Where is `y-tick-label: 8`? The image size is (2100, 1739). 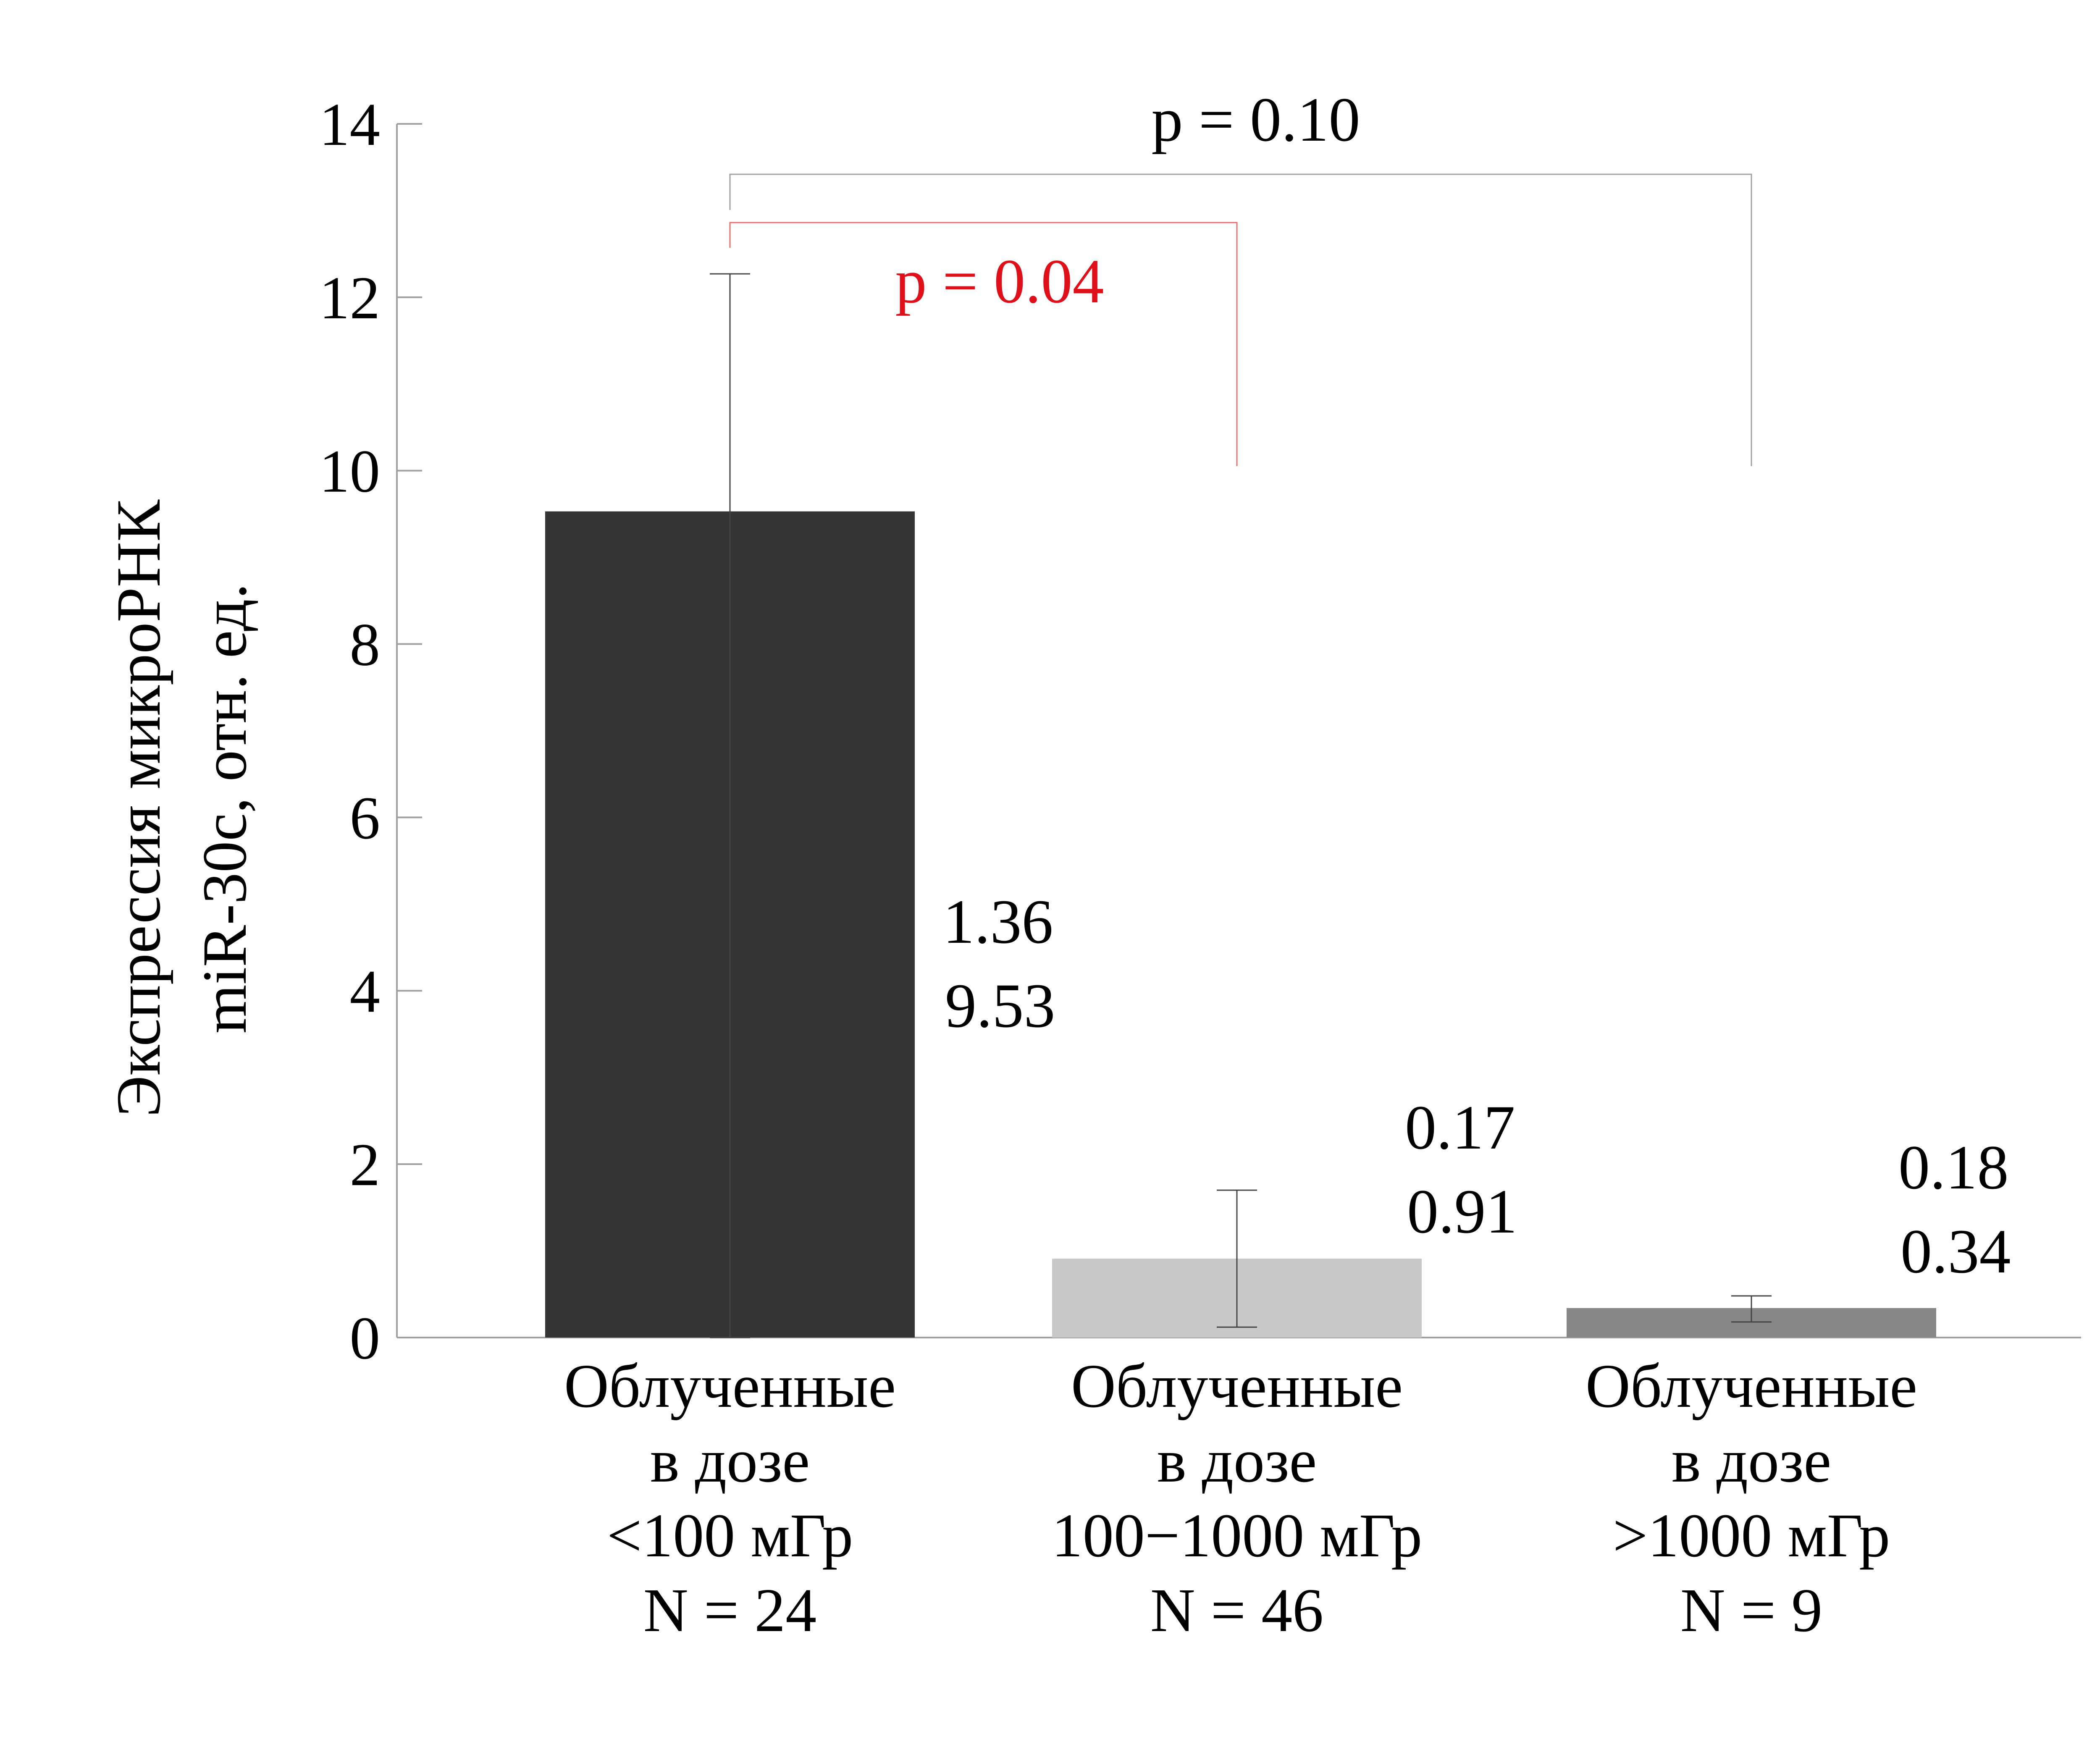 y-tick-label: 8 is located at coordinates (365, 645).